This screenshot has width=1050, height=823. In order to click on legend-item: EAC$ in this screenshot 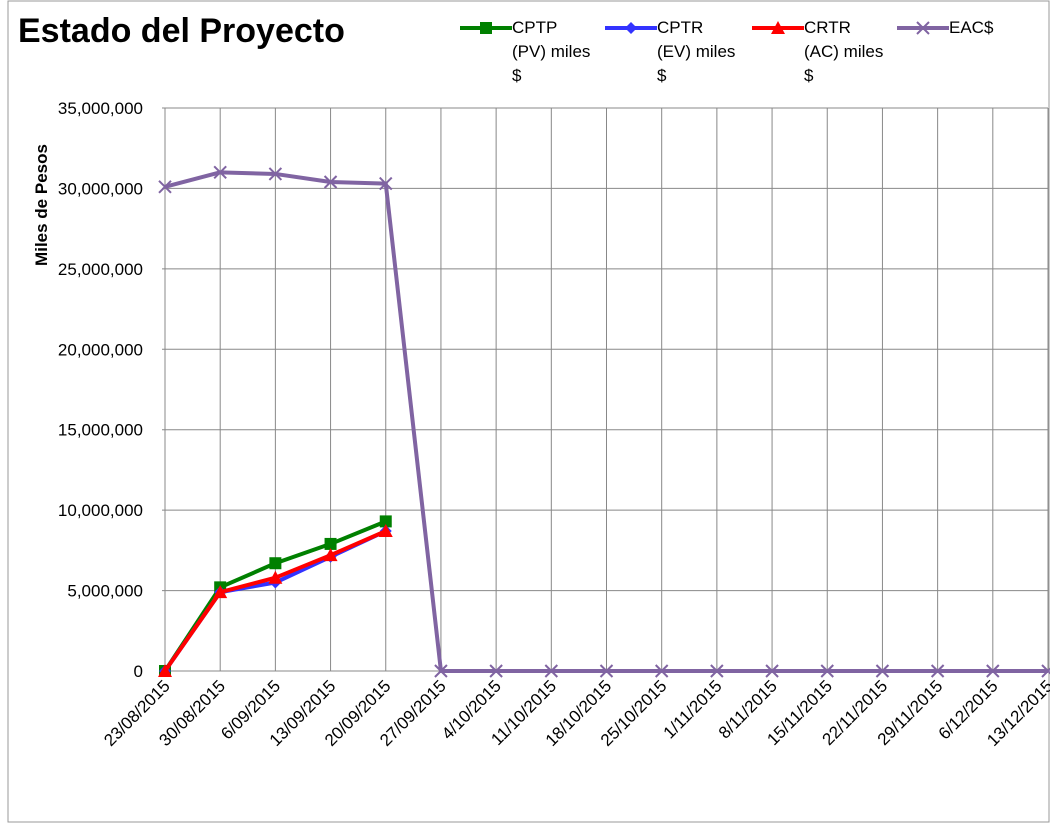, I will do `click(963, 28)`.